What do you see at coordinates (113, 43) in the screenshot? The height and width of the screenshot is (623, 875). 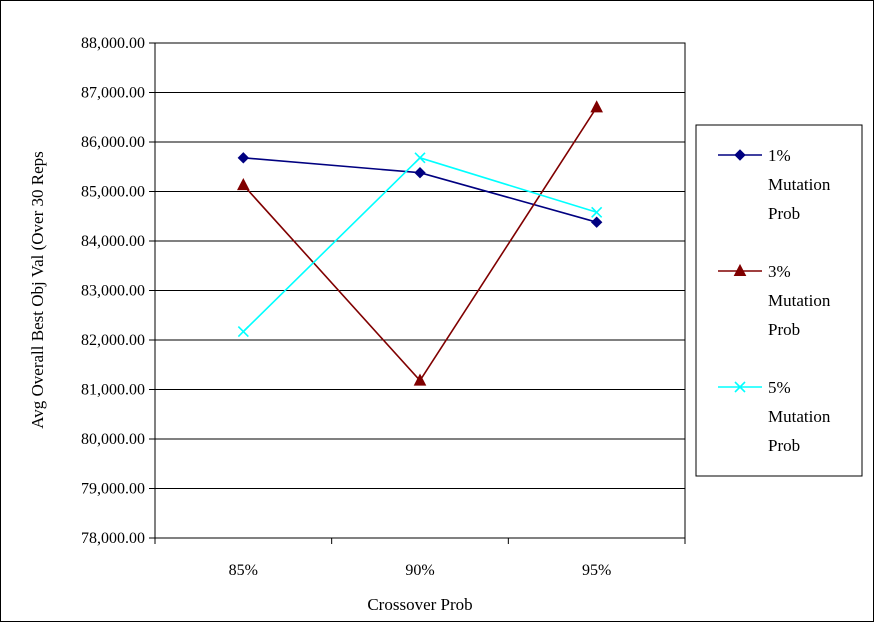 I see `y-tick-label: 88,000.00` at bounding box center [113, 43].